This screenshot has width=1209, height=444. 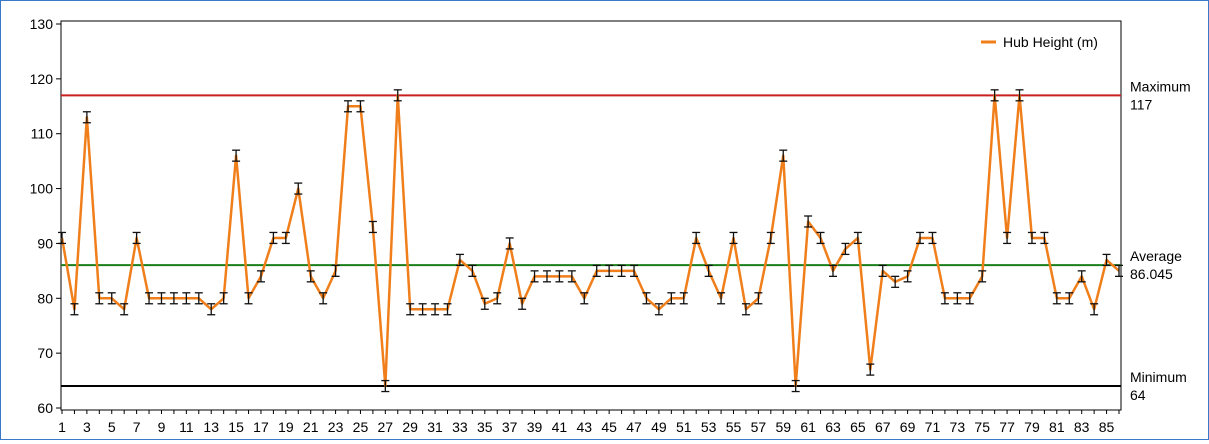 What do you see at coordinates (858, 427) in the screenshot?
I see `x-tick-label: 65` at bounding box center [858, 427].